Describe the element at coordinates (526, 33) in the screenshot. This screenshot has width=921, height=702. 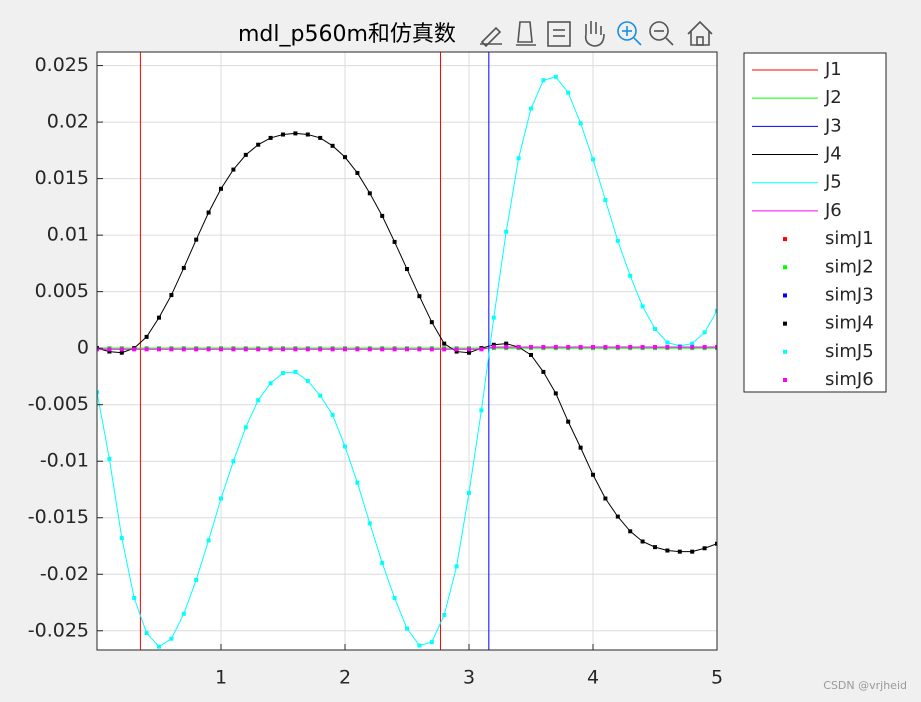
I see `datatip-icon` at that location.